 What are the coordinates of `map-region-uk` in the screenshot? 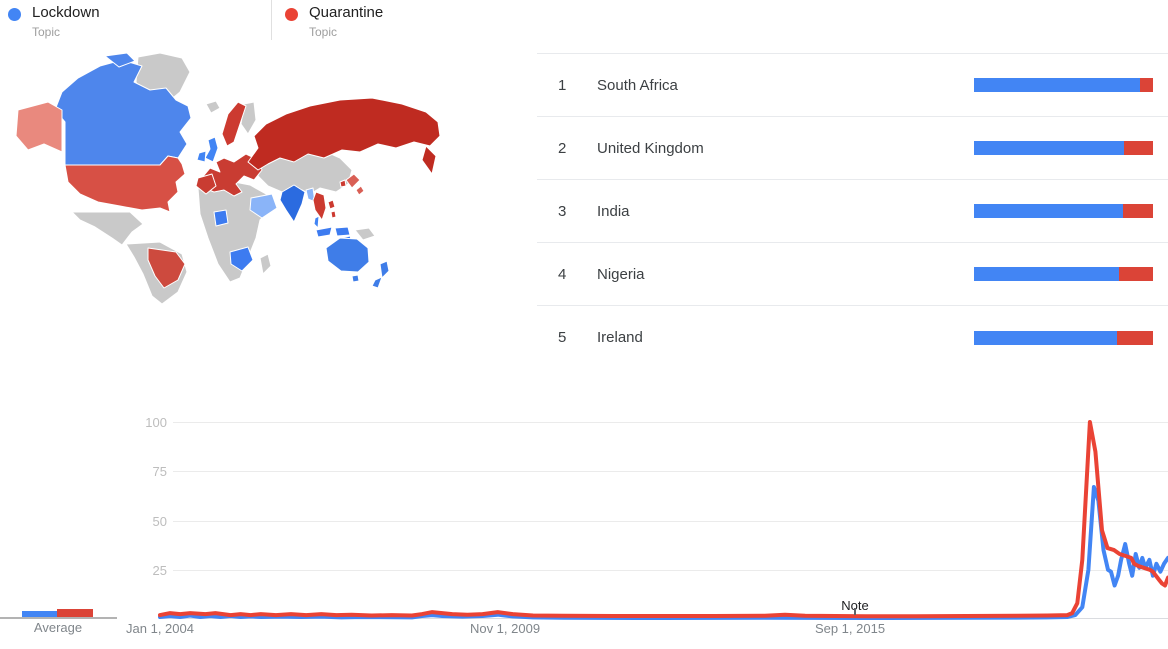 It's located at (211, 149).